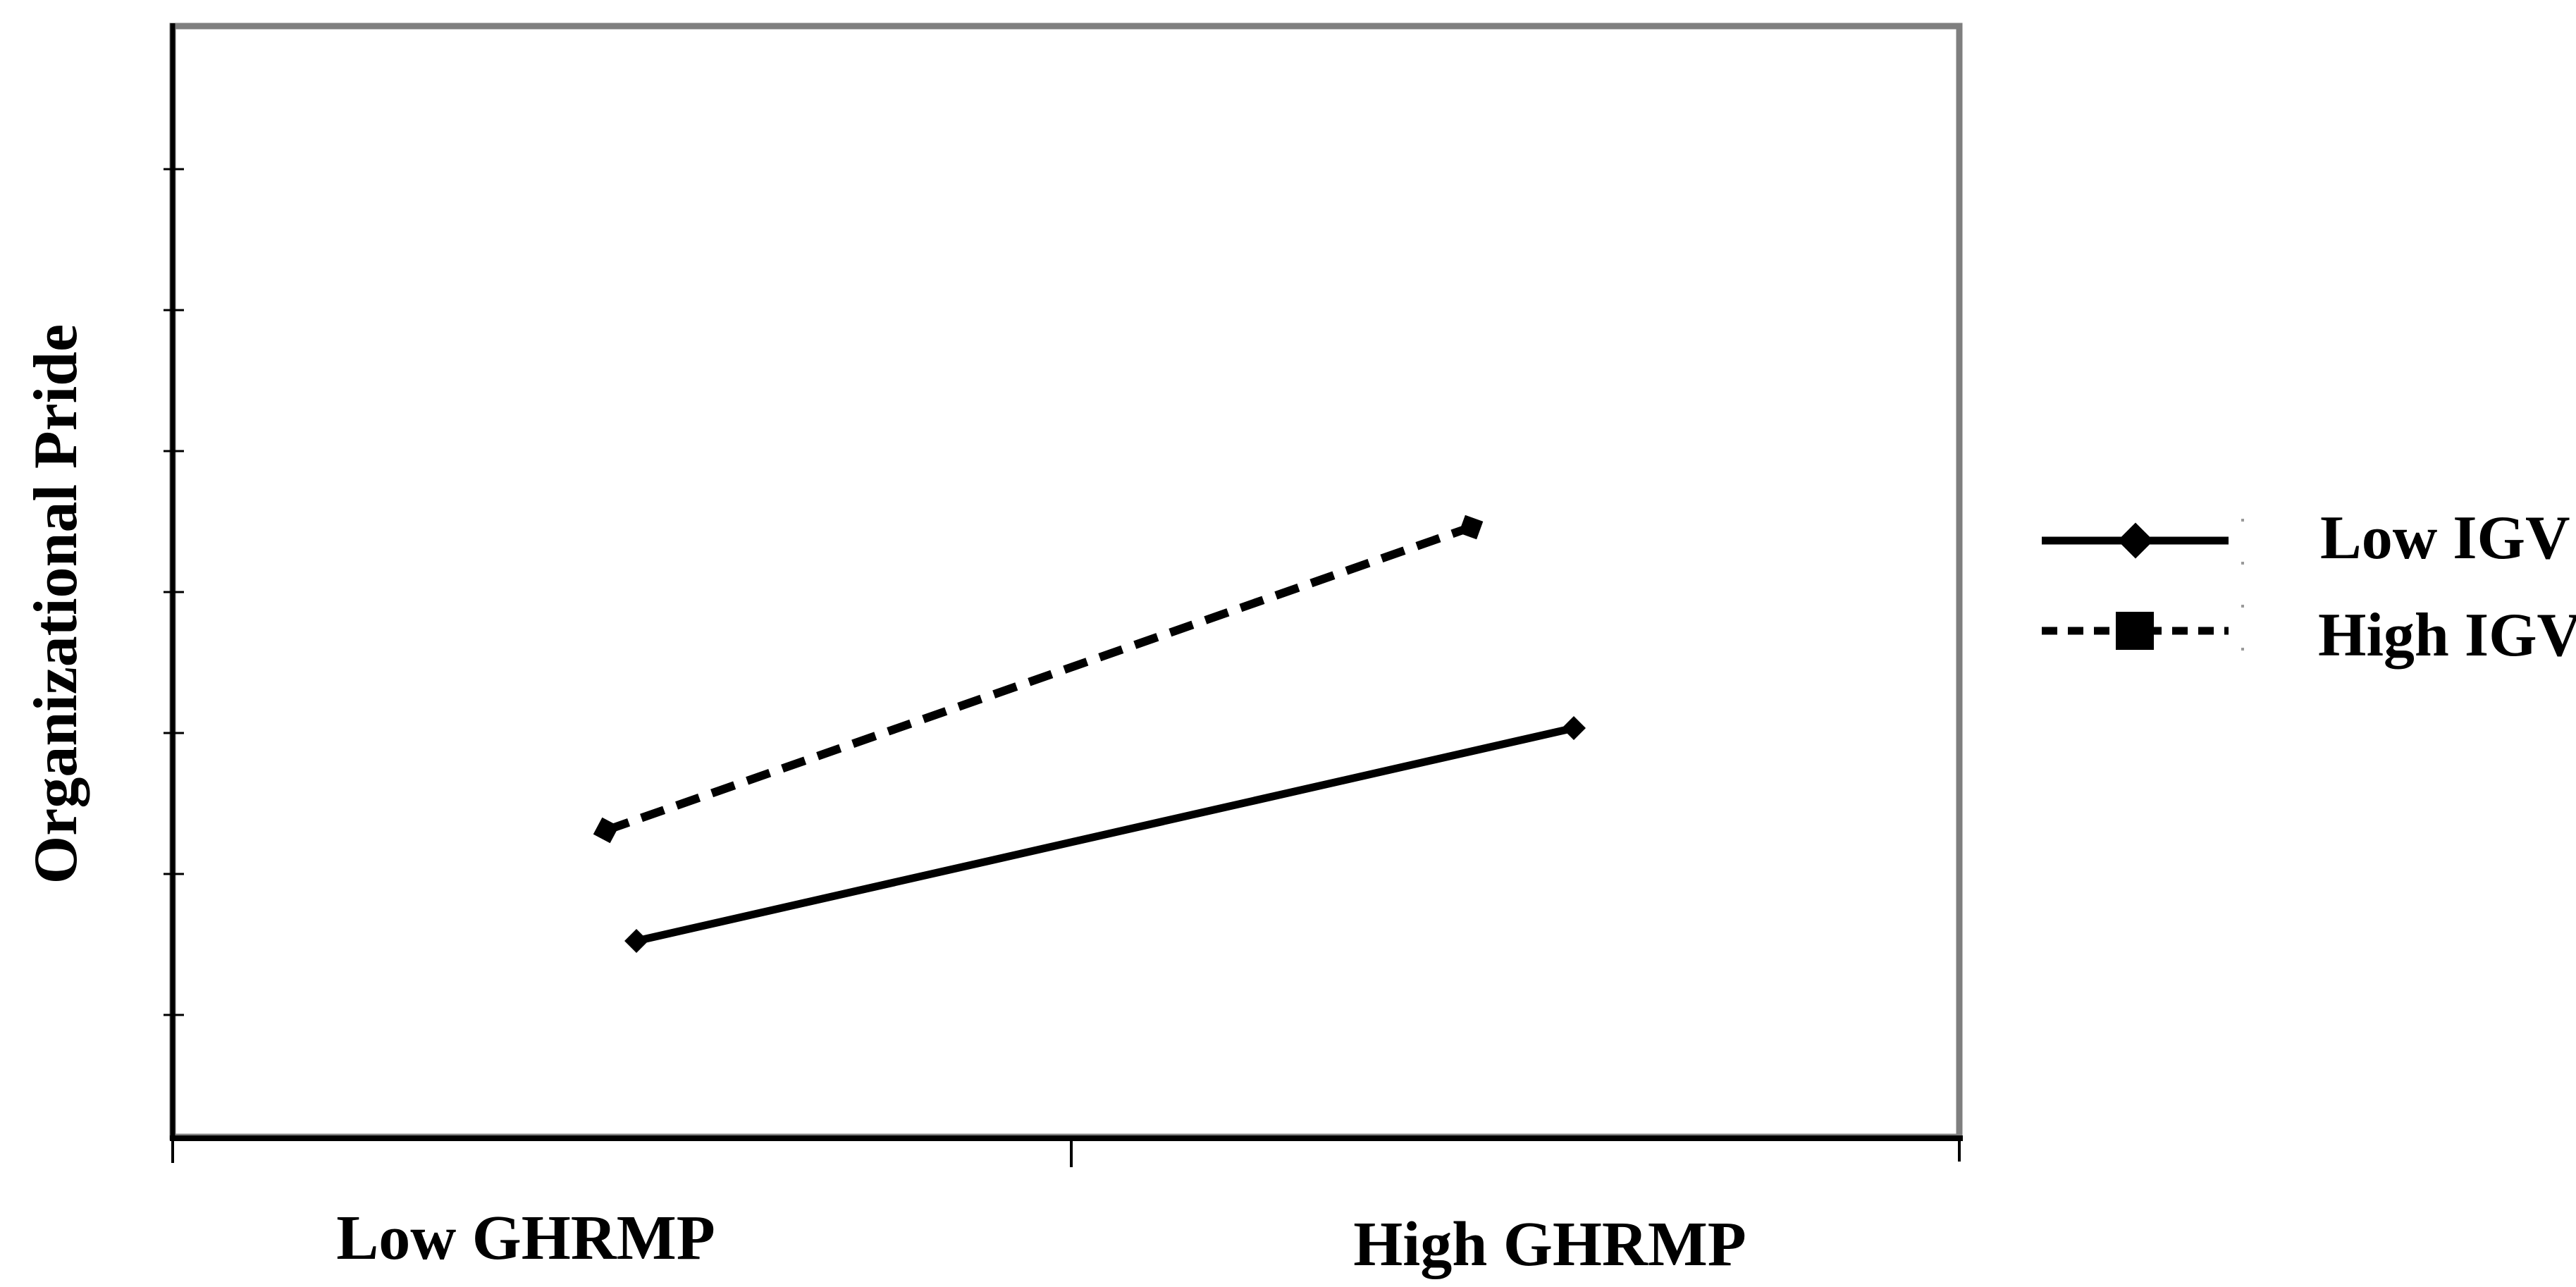  Describe the element at coordinates (2135, 540) in the screenshot. I see `legend-low-igv-diamond` at that location.